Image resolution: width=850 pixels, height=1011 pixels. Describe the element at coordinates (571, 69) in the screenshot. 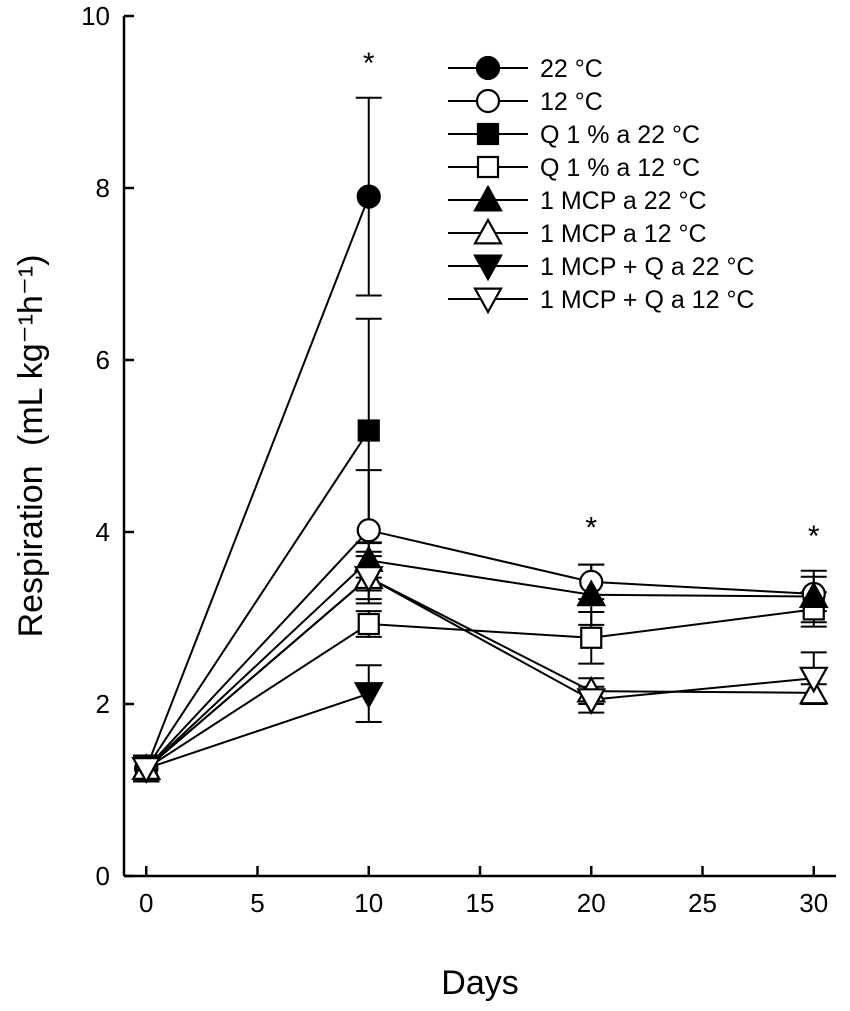

I see `legend-label: 22 °C` at that location.